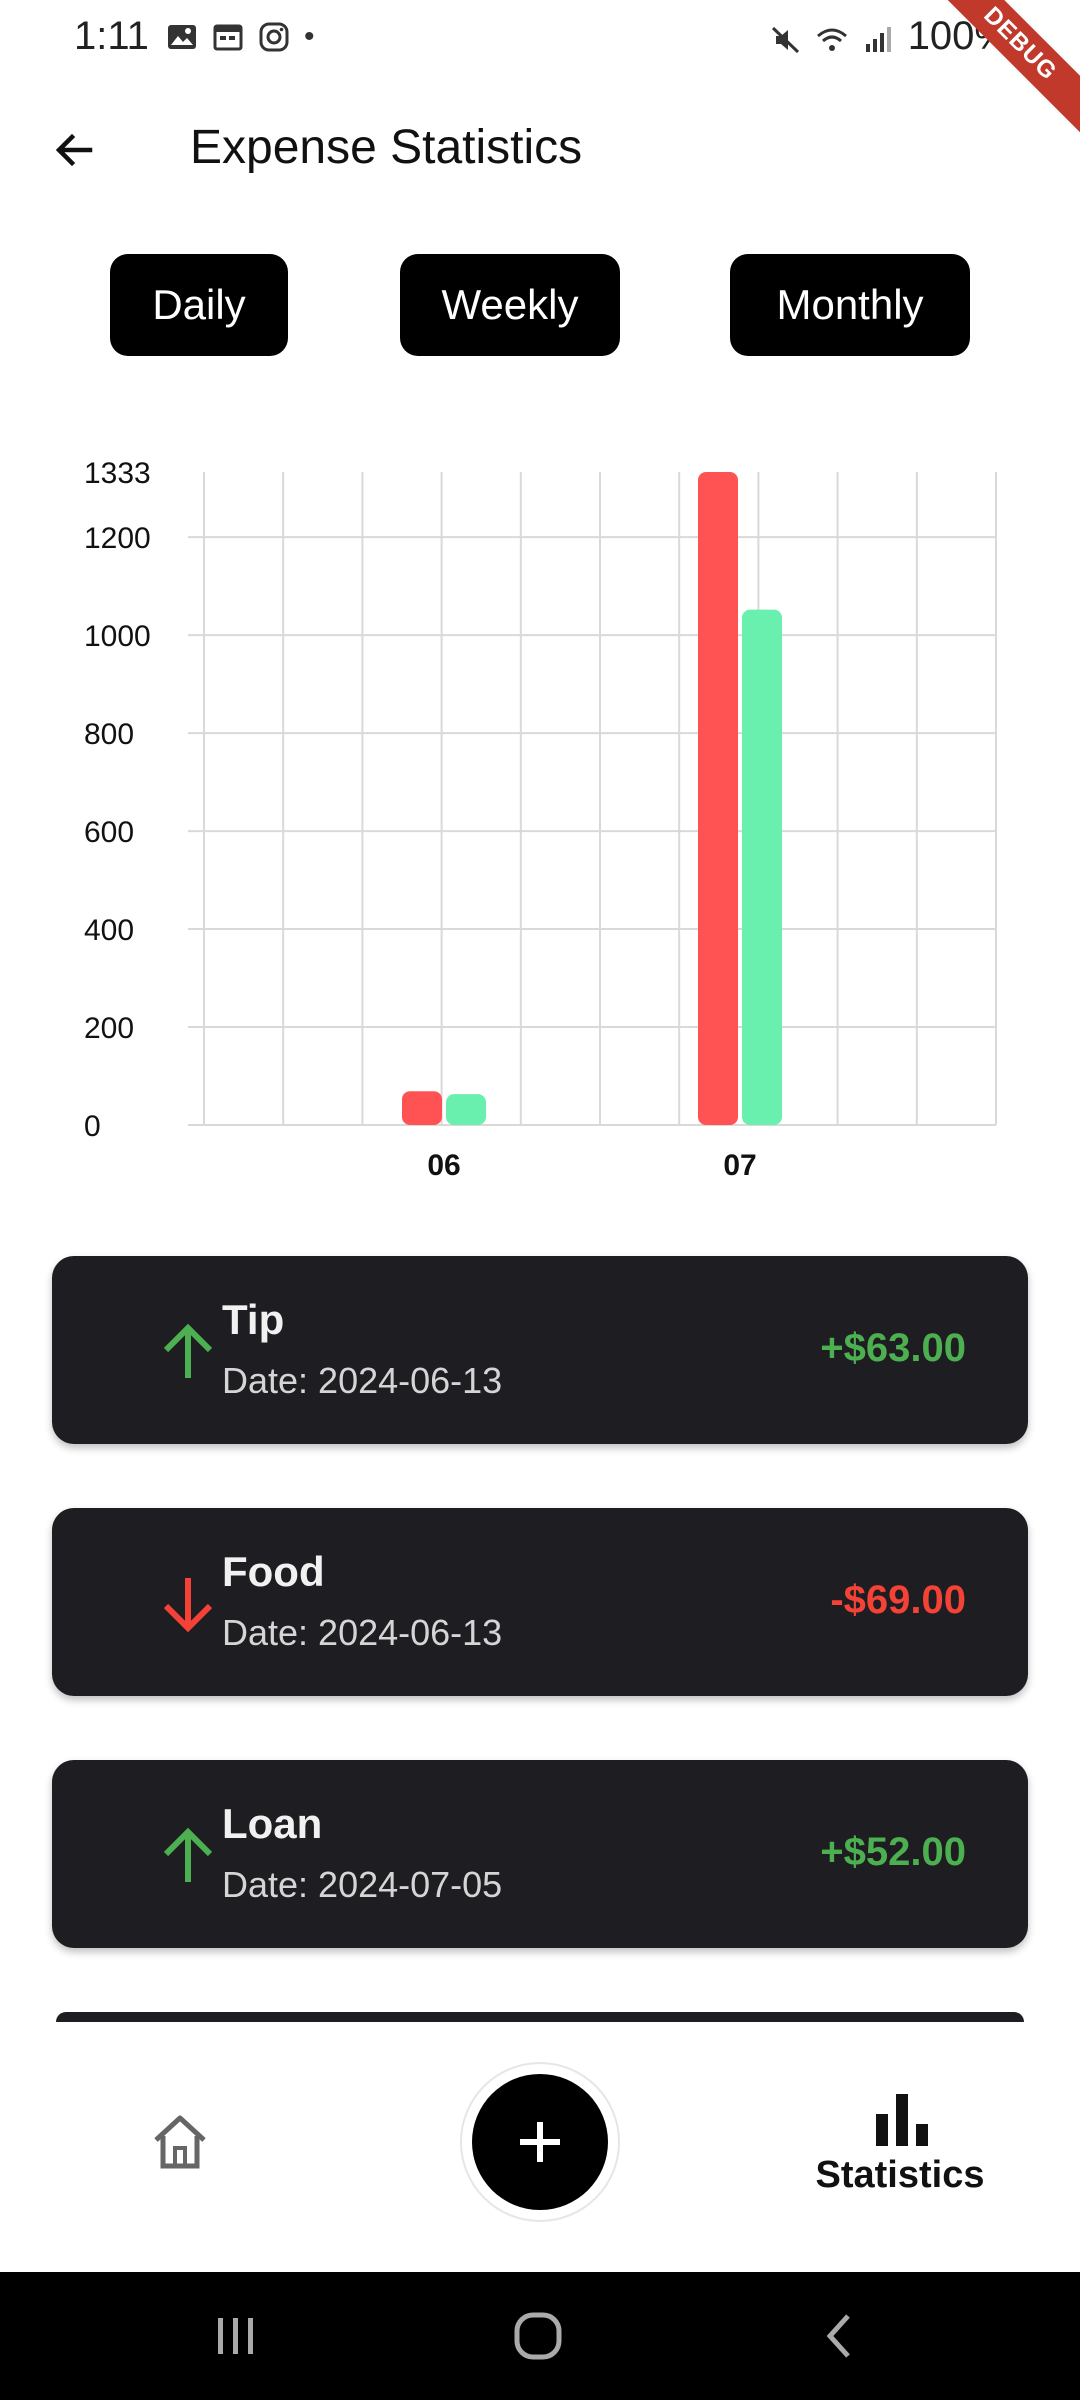  I want to click on bottom-navigation: Statistics, so click(540, 2147).